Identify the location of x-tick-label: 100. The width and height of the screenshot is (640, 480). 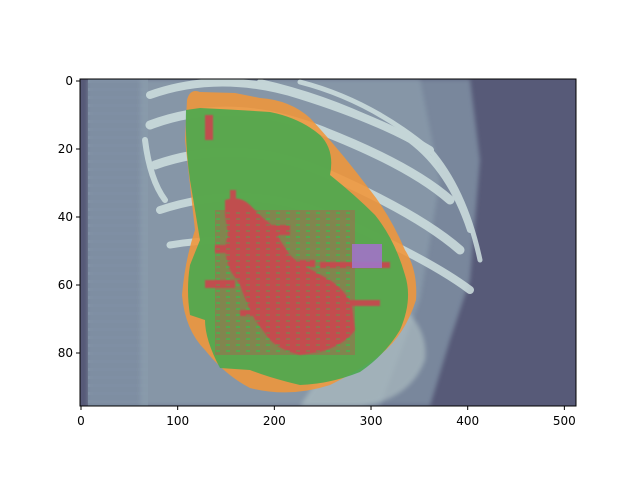
(177, 421).